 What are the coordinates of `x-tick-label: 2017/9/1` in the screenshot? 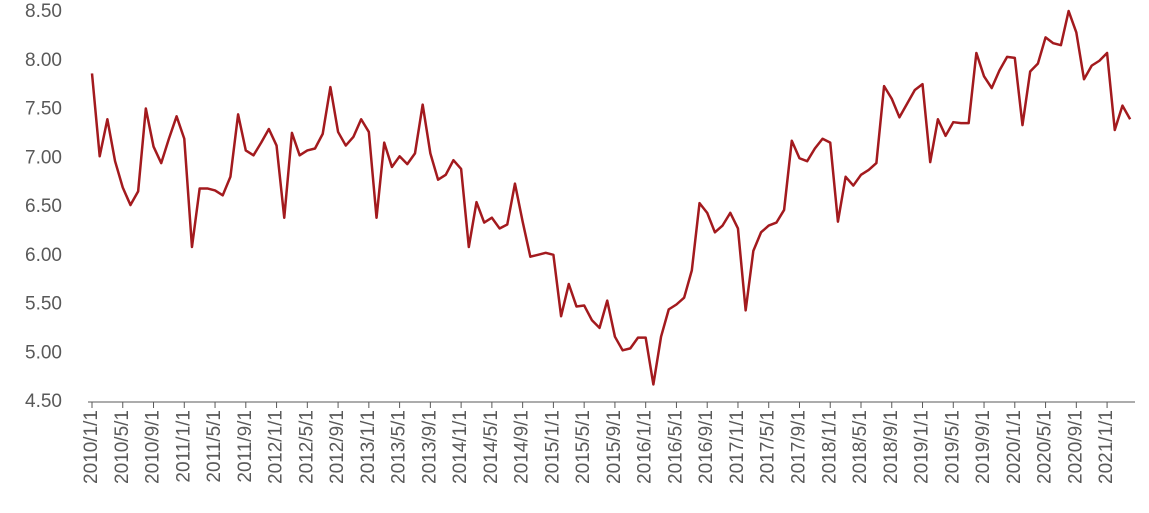 It's located at (798, 447).